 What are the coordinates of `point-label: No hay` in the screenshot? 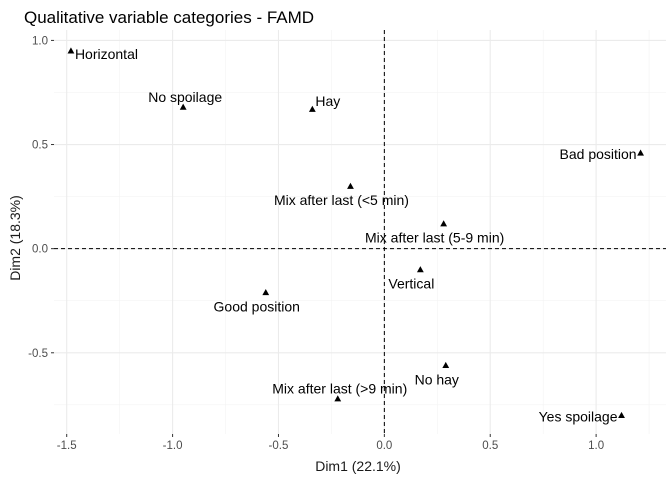 It's located at (437, 379).